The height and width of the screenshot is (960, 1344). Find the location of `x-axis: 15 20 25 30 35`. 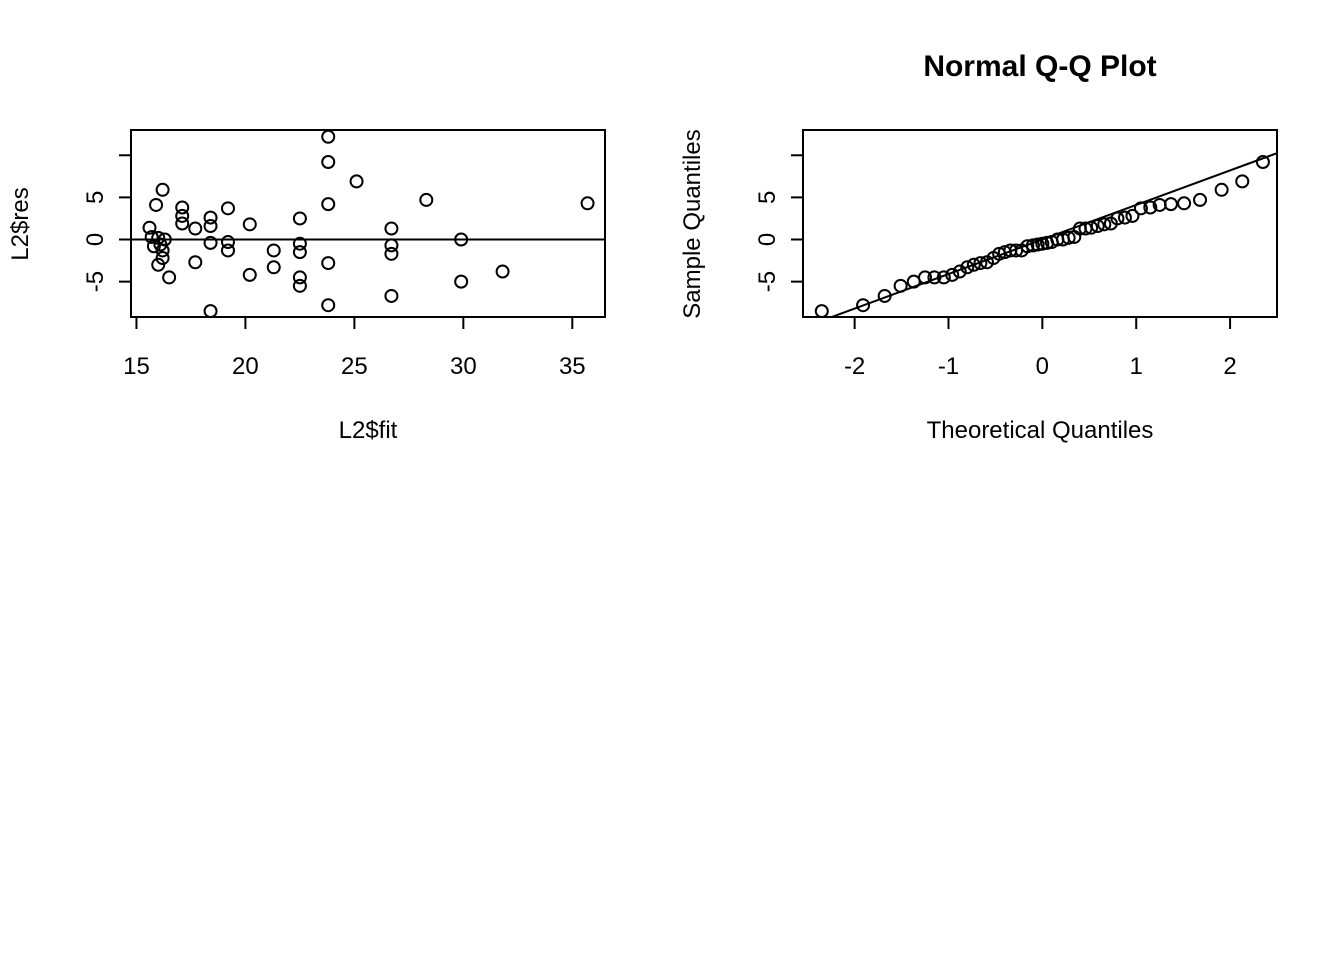

x-axis: 15 20 25 30 35 is located at coordinates (354, 348).